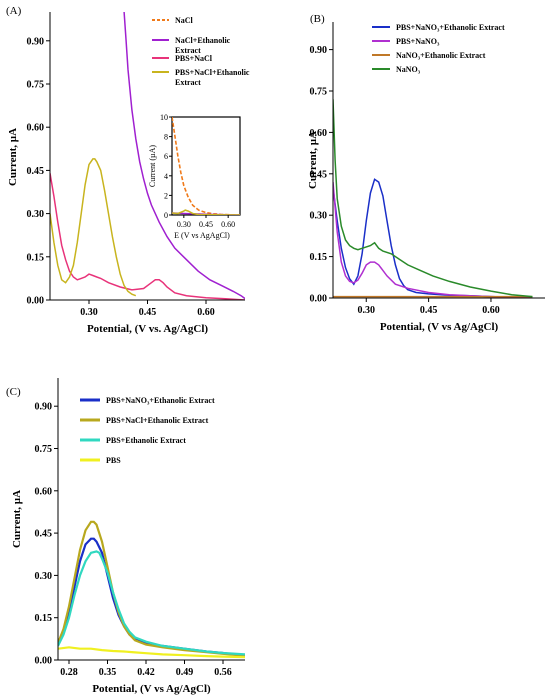  Describe the element at coordinates (184, 20) in the screenshot. I see `legend-label-0: NaCl` at that location.